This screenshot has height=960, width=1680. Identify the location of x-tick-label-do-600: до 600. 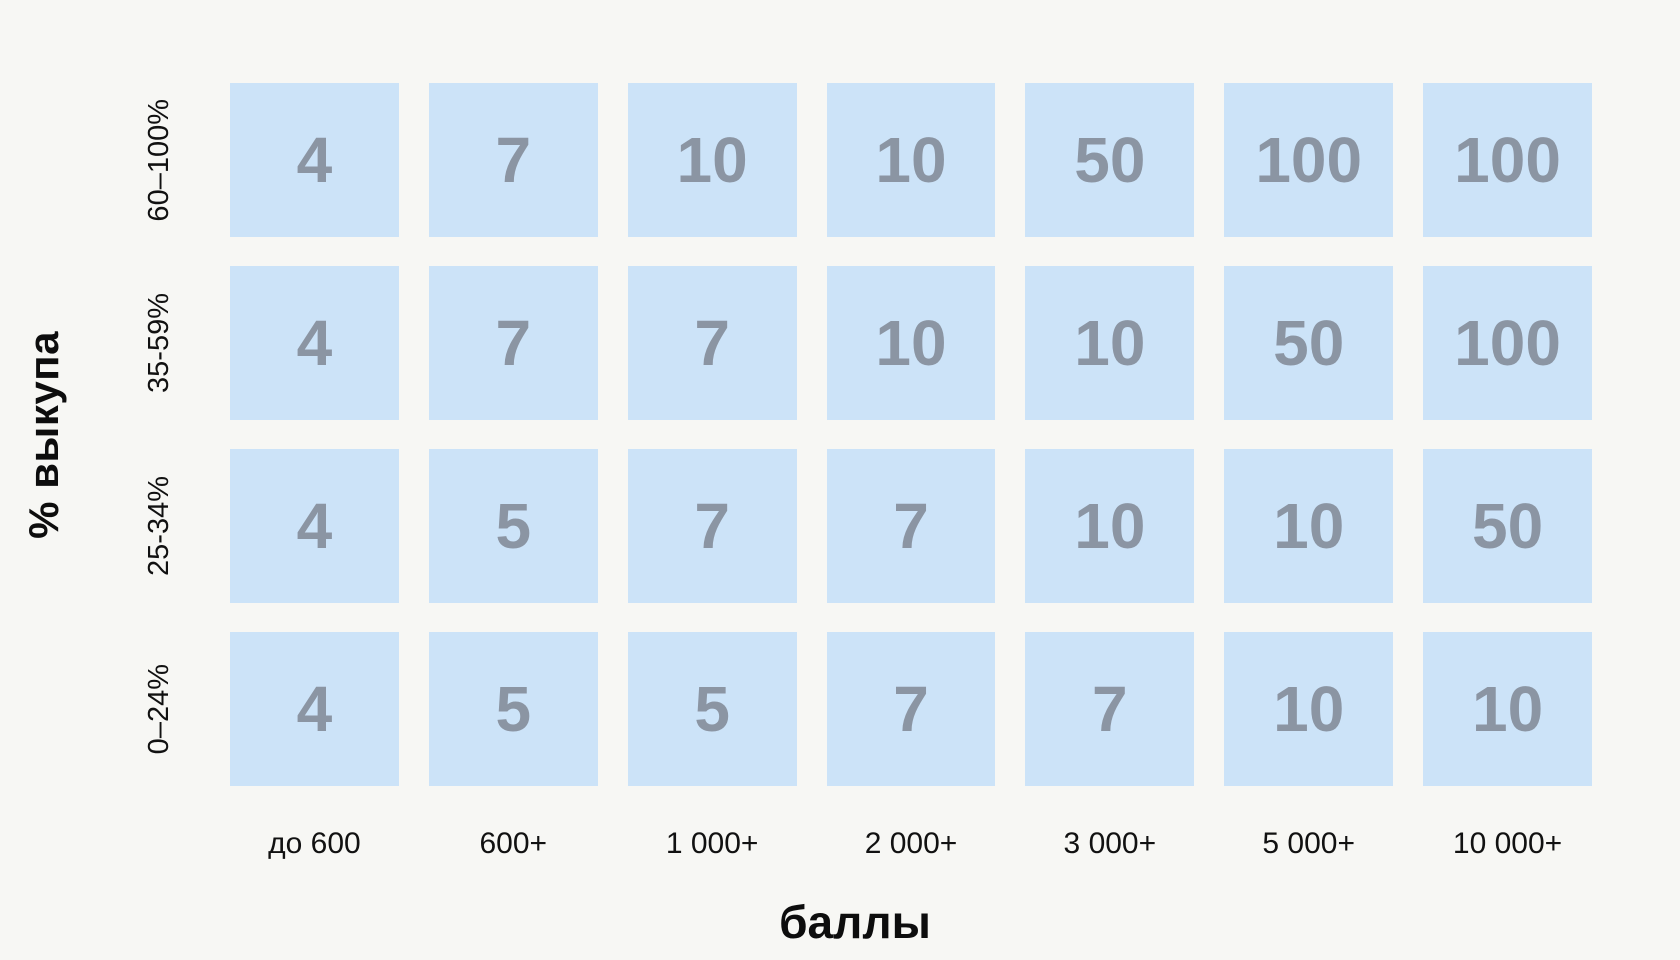
(314, 843).